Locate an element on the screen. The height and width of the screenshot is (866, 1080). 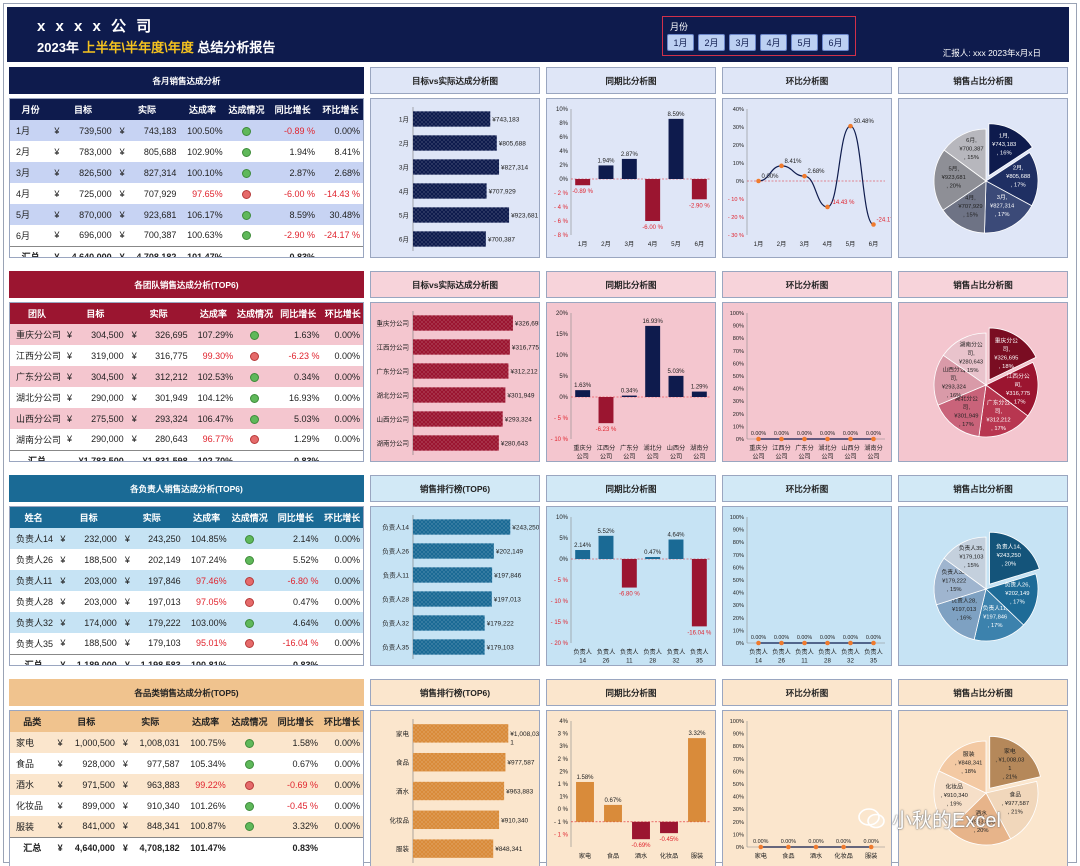
month-button-5: 5月 is located at coordinates (804, 42).